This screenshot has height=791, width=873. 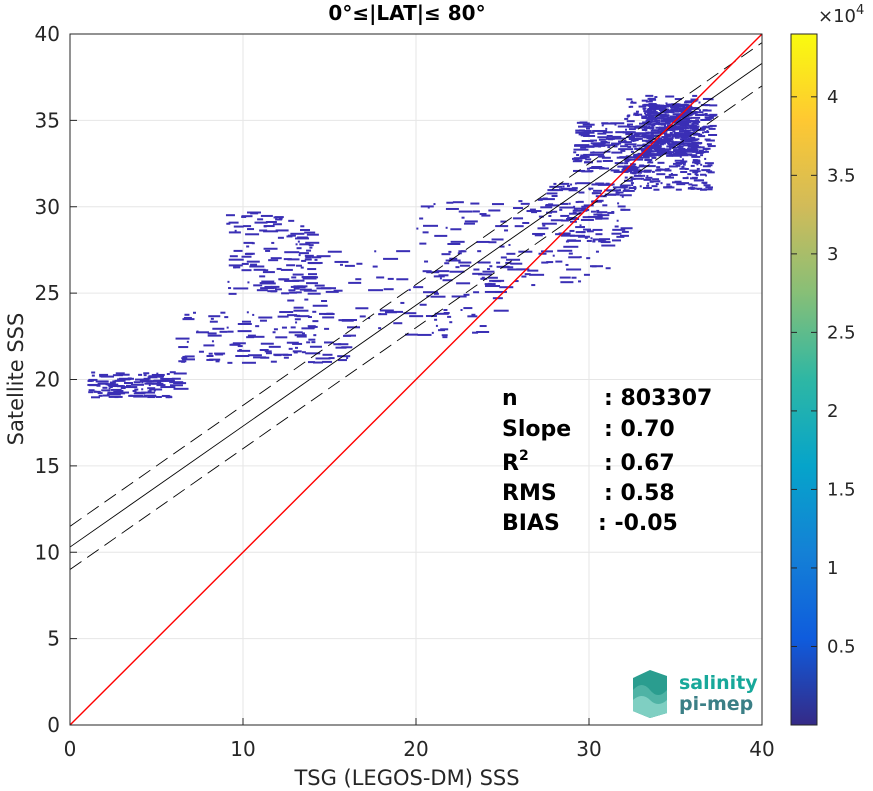 What do you see at coordinates (827, 364) in the screenshot?
I see `colorbar: 0.5 1 1.5 2 2.5 3 3.5 4 ×104` at bounding box center [827, 364].